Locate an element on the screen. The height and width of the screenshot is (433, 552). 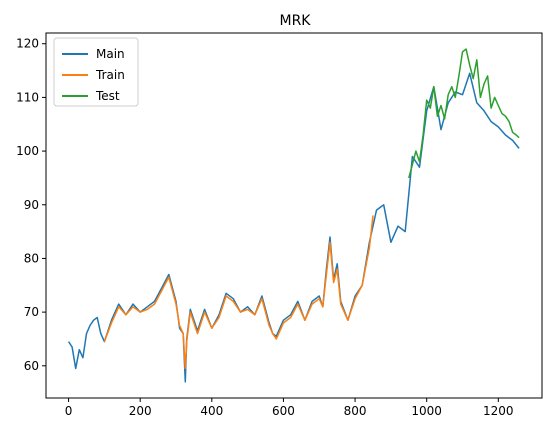
x-tick-label: 400 is located at coordinates (211, 411).